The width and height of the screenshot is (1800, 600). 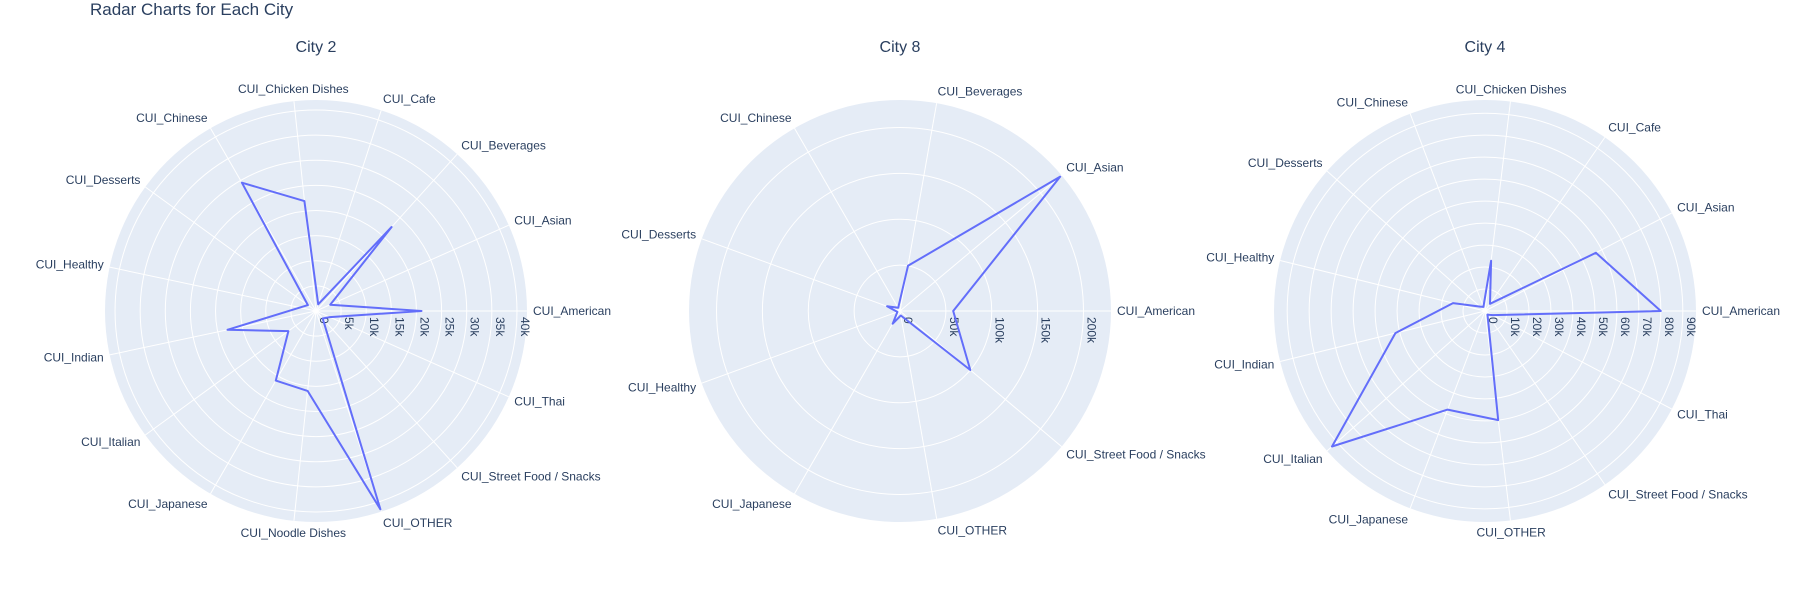 What do you see at coordinates (1000, 330) in the screenshot?
I see `radial-tick-label: 100k` at bounding box center [1000, 330].